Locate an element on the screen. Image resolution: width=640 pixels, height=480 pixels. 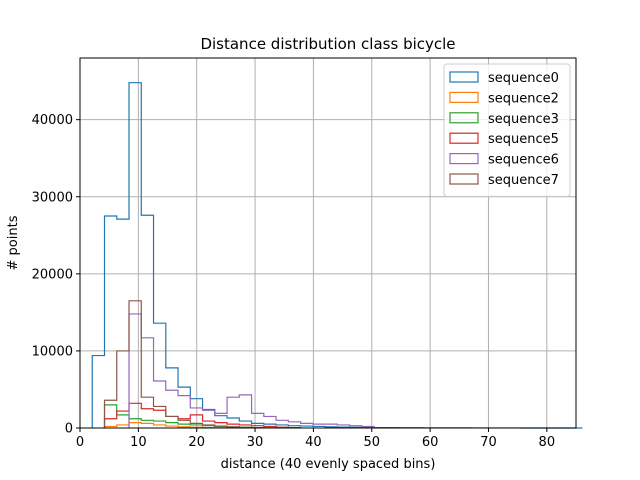
legend-label: sequence2 is located at coordinates (523, 98).